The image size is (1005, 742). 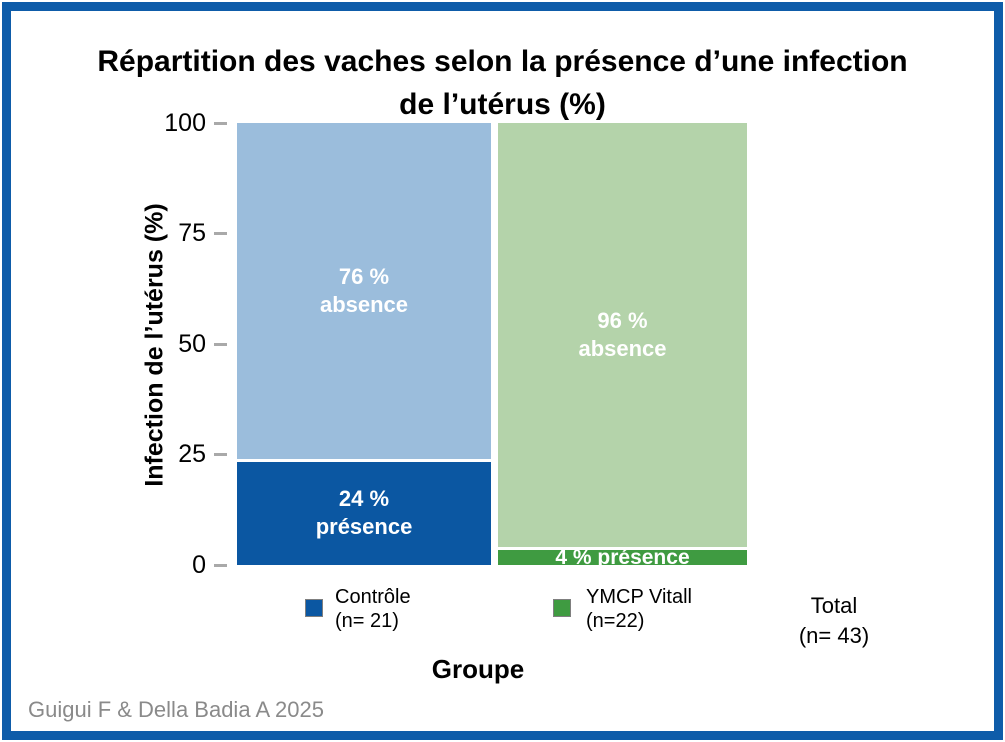 I want to click on legend-label-line: (n=22), so click(x=615, y=621).